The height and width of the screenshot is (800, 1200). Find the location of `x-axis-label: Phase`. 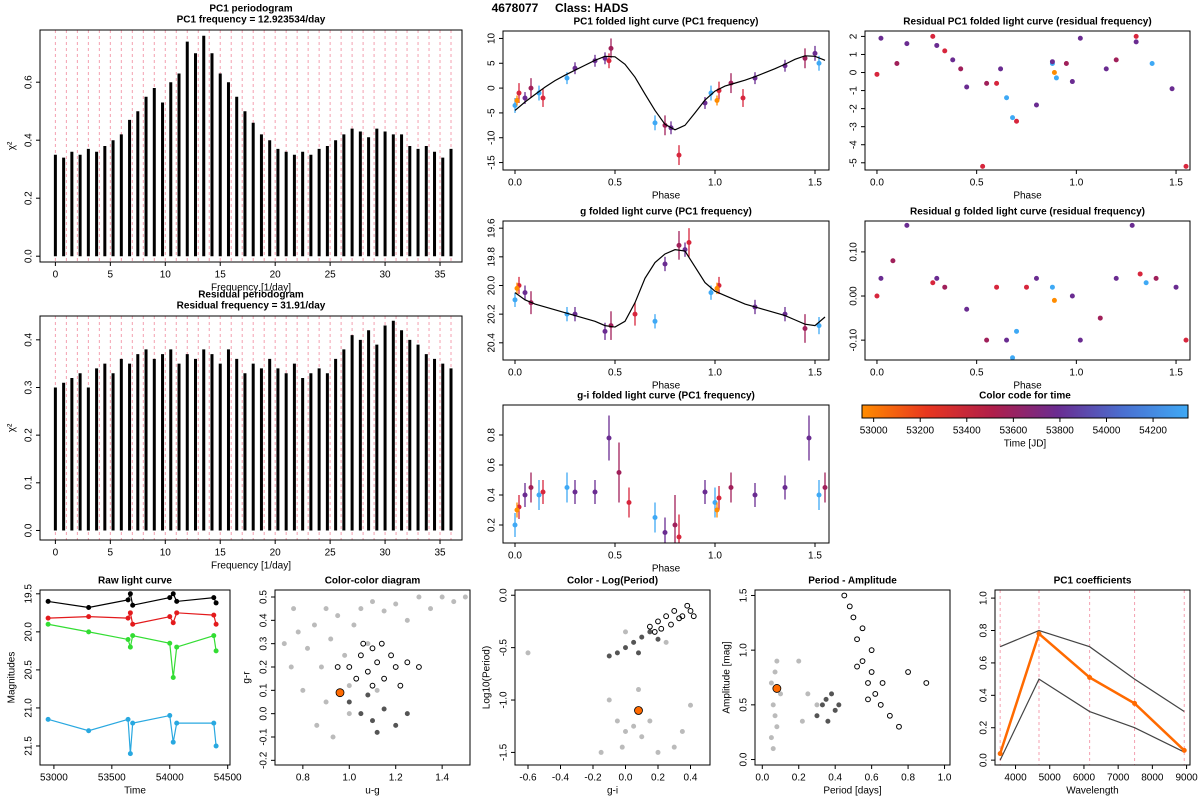

x-axis-label: Phase is located at coordinates (666, 569).